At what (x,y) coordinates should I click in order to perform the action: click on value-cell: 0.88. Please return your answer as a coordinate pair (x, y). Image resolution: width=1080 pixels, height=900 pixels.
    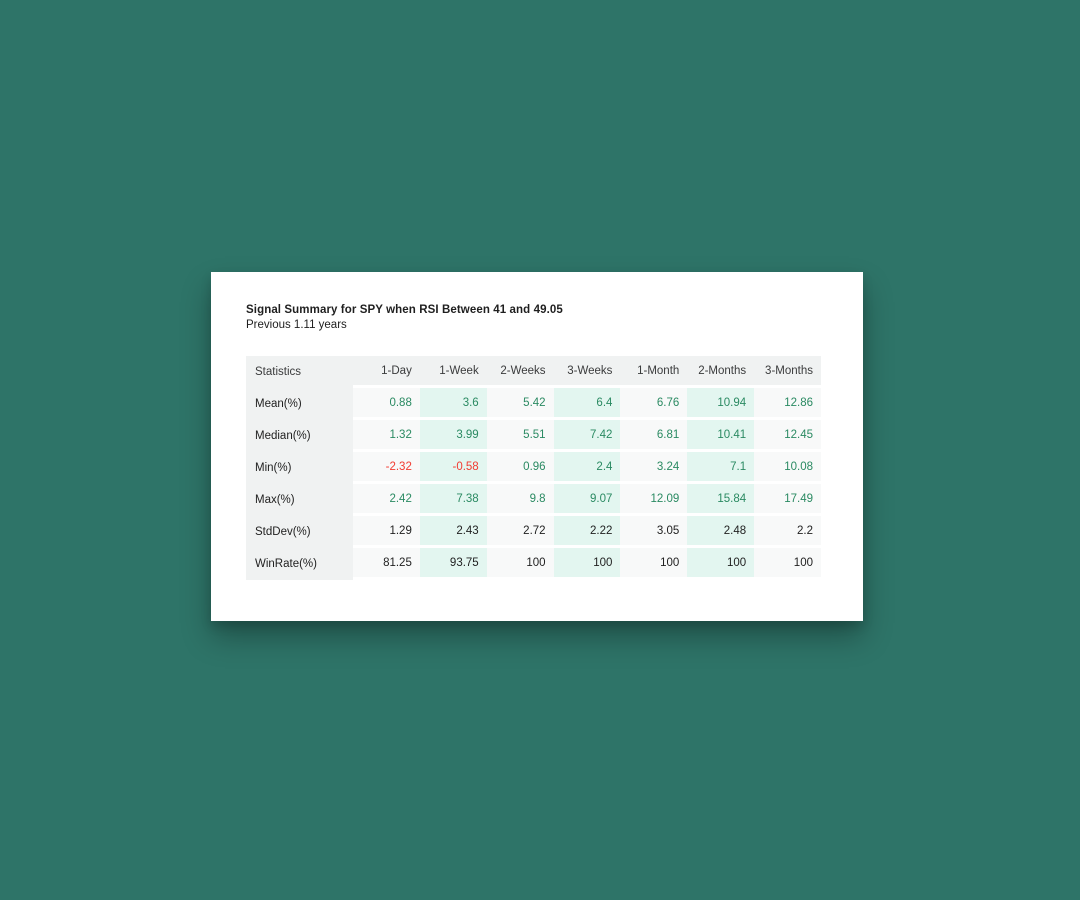
    Looking at the image, I should click on (386, 404).